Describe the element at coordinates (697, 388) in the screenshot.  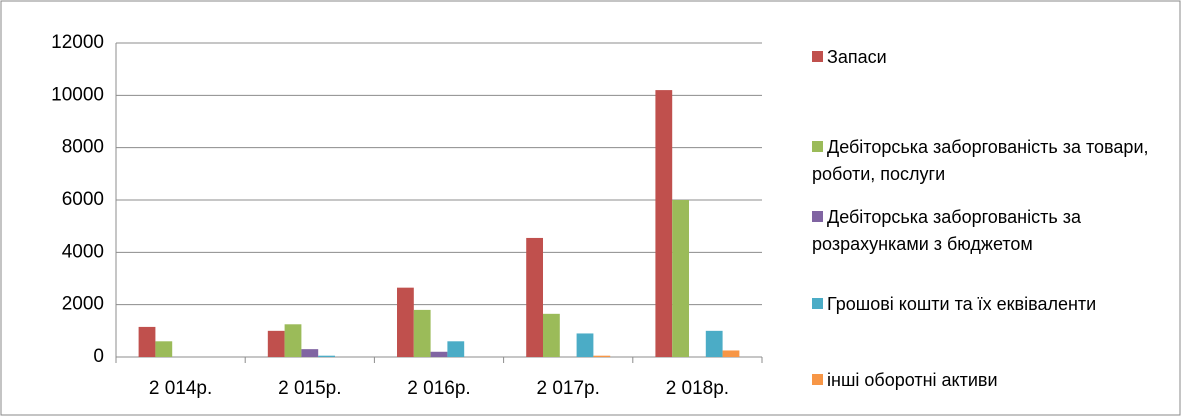
I see `x-tick-label: 2 018р.` at that location.